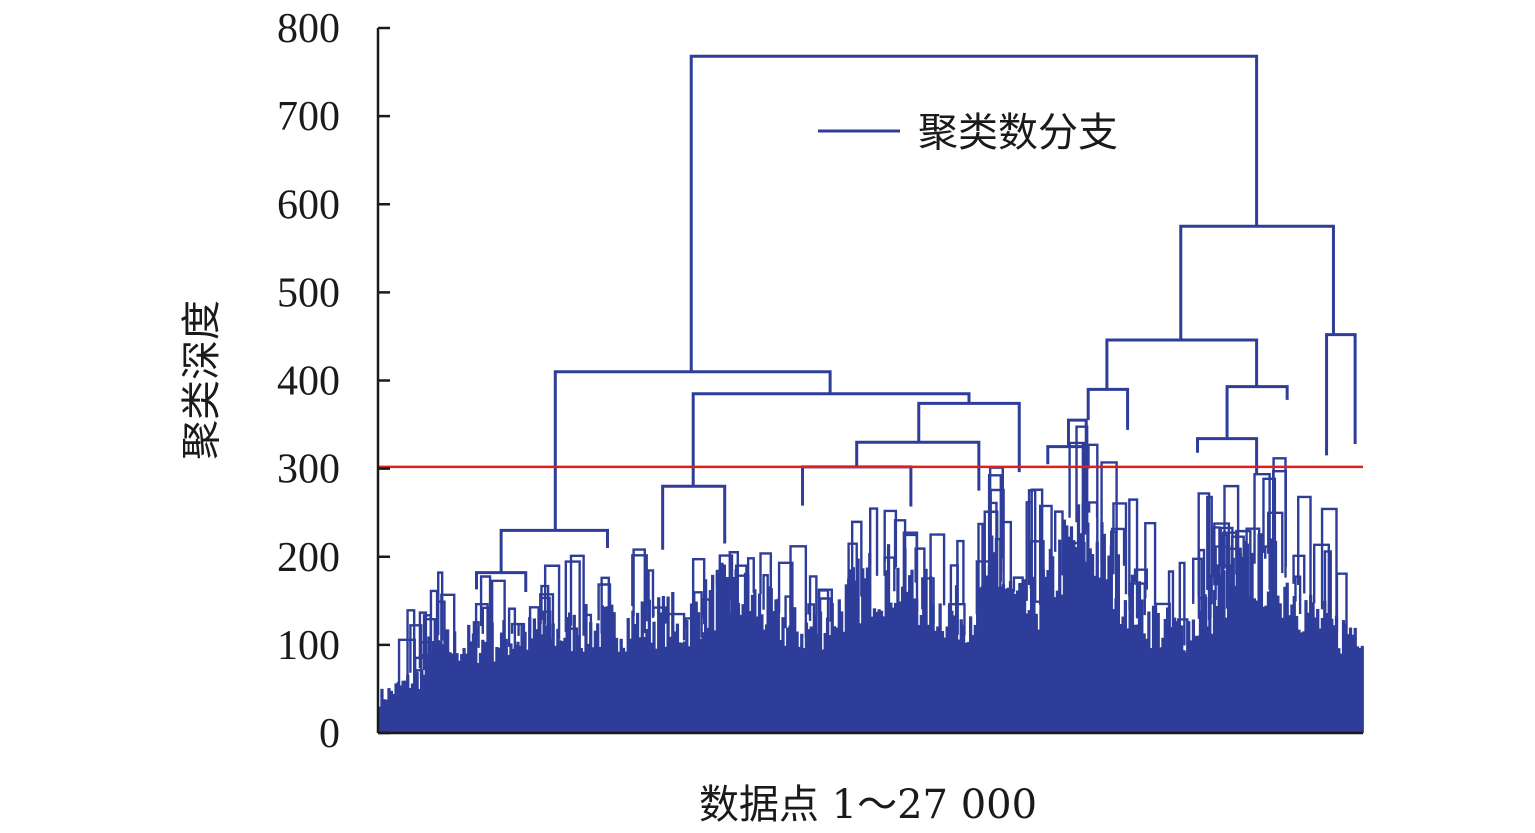 Image resolution: width=1535 pixels, height=833 pixels. Describe the element at coordinates (868, 805) in the screenshot. I see `x-axis-title: 数据点 1～27 000` at that location.